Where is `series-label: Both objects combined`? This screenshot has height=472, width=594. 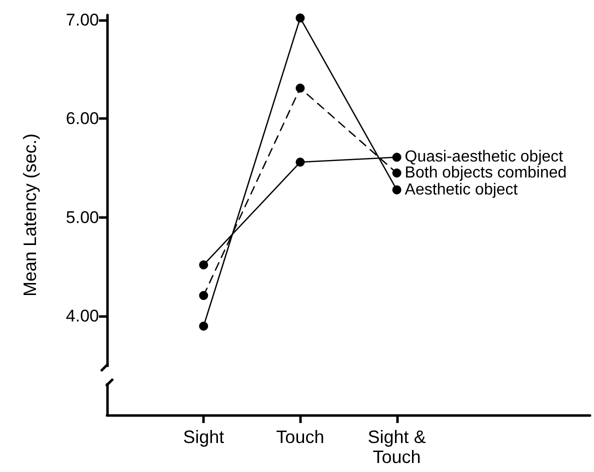
series-label: Both objects combined is located at coordinates (485, 173).